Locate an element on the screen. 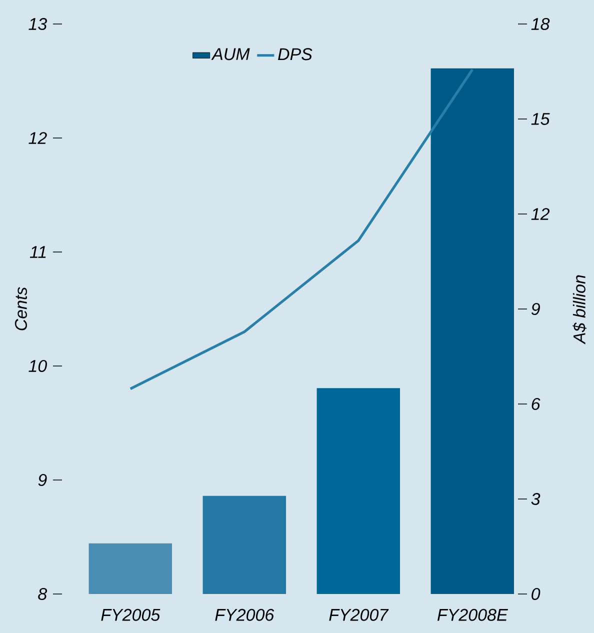 The width and height of the screenshot is (594, 633). x-tick-label: FY2005 is located at coordinates (130, 614).